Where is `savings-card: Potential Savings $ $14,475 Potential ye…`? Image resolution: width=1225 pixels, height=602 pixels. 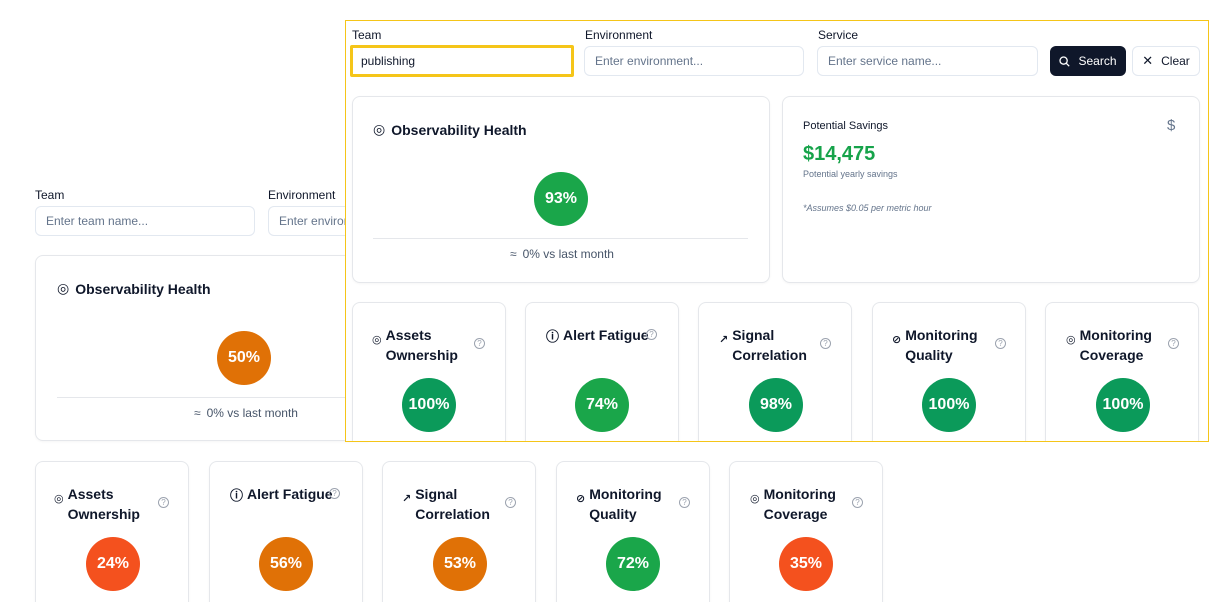 savings-card: Potential Savings $ $14,475 Potential ye… is located at coordinates (991, 189).